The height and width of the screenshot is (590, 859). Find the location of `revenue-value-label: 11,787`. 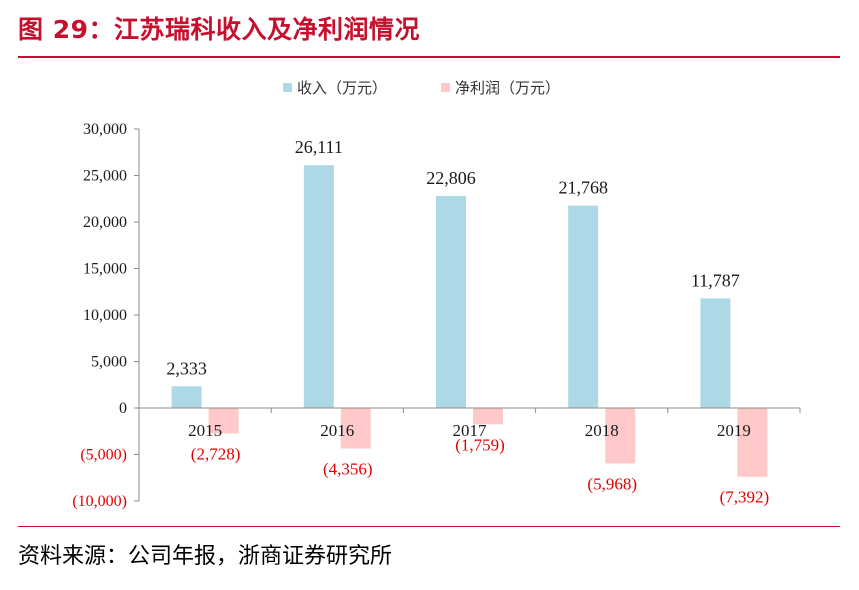

revenue-value-label: 11,787 is located at coordinates (715, 280).